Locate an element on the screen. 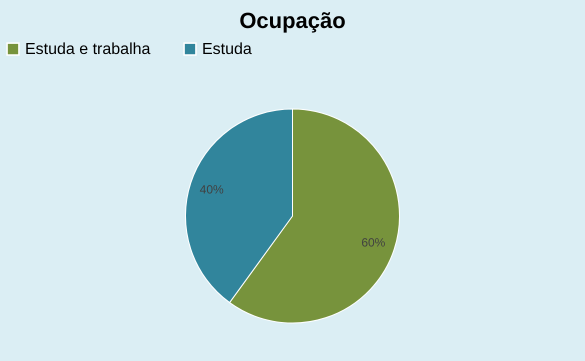 This screenshot has width=585, height=361. legend-label: Estuda e trabalha is located at coordinates (88, 49).